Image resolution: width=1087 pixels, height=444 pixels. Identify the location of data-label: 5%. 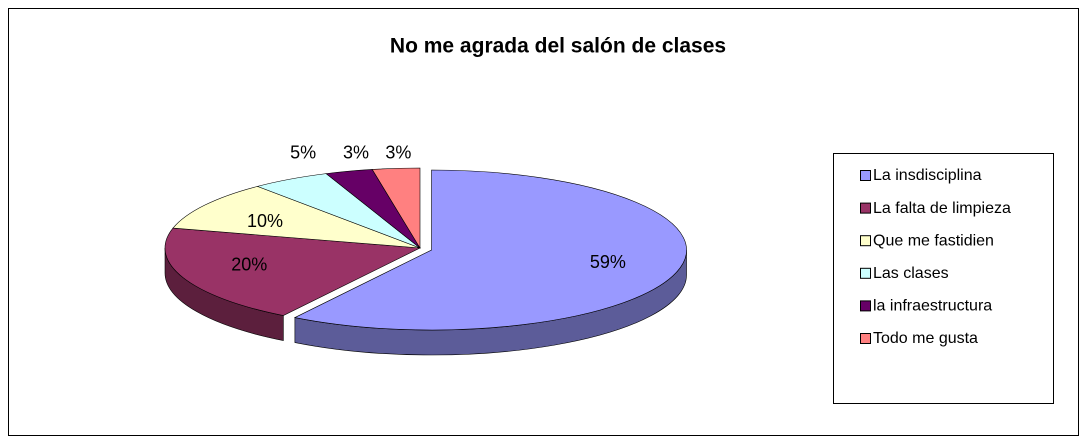
(303, 152).